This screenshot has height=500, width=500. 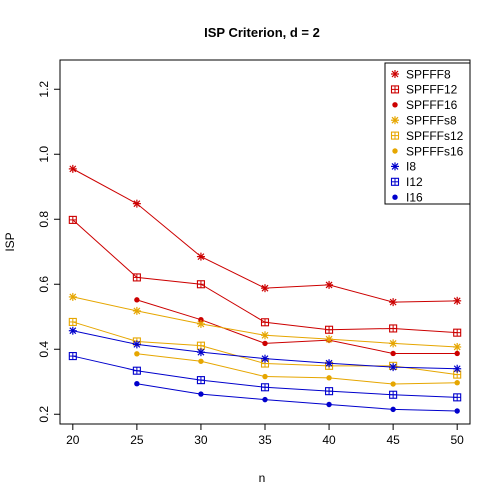 I want to click on x-tick-label: 45, so click(x=393, y=440).